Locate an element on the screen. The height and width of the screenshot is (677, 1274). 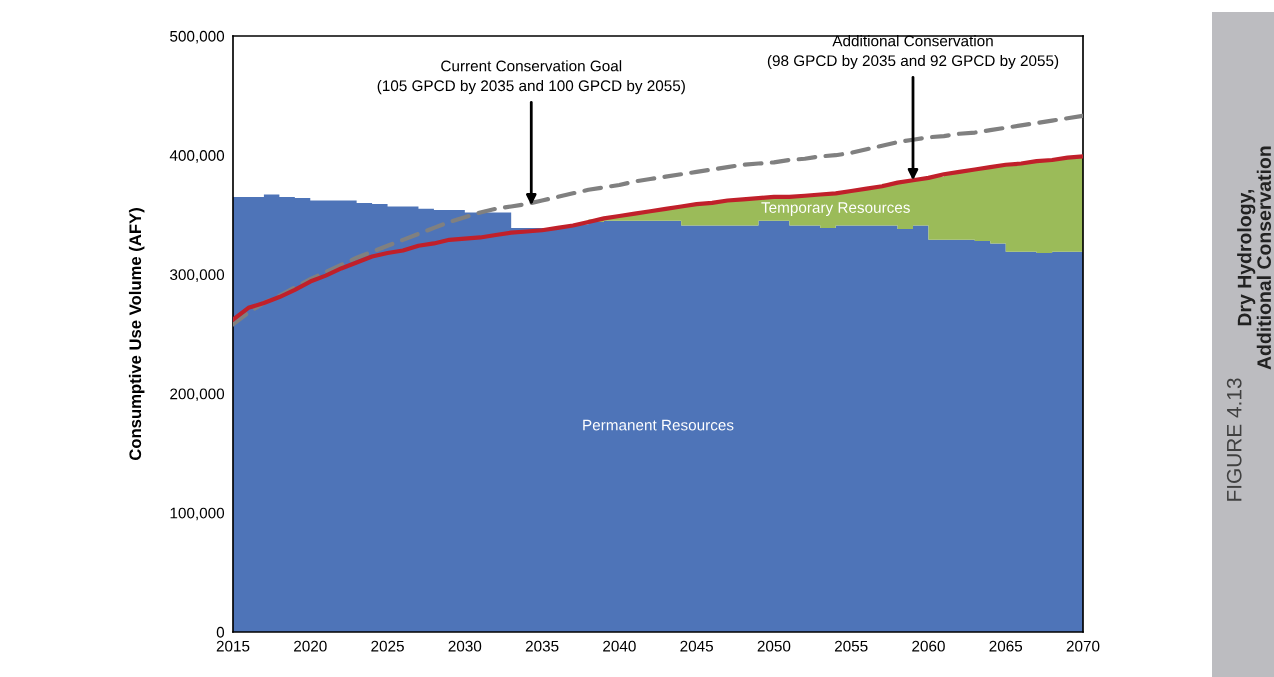
y-tick-label: 500,000 is located at coordinates (197, 37).